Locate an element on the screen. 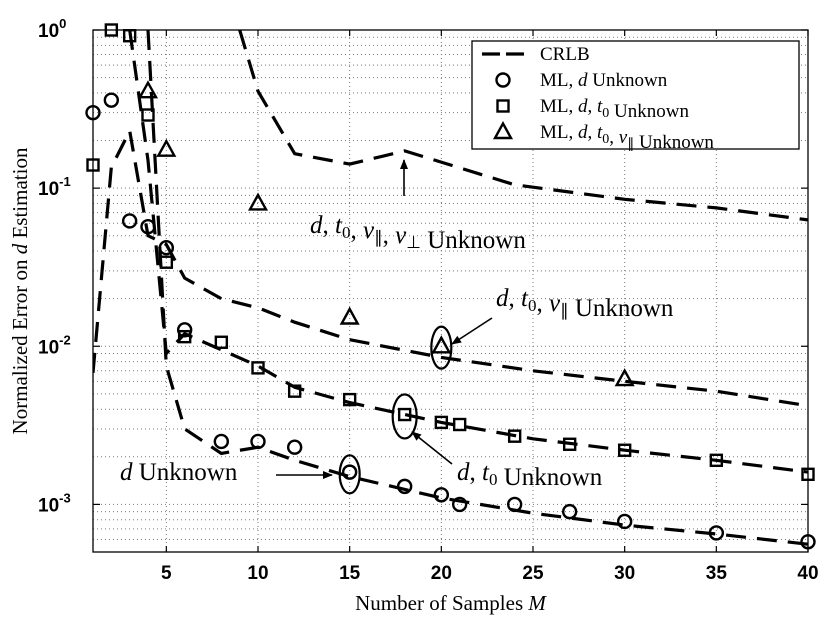 The height and width of the screenshot is (620, 830). legend-square-sample is located at coordinates (503, 106).